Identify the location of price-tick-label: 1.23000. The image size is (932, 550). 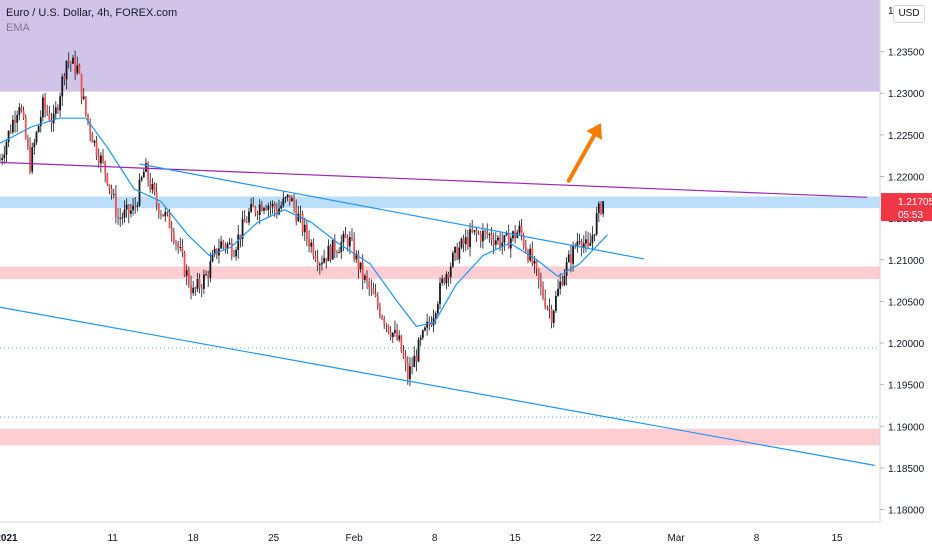
(906, 94).